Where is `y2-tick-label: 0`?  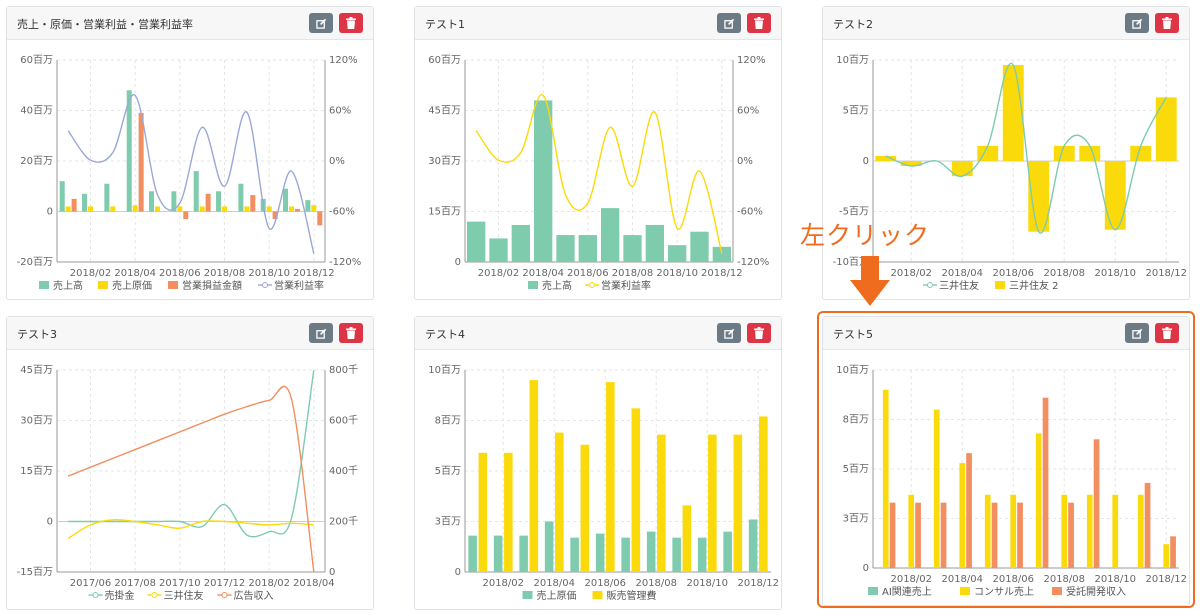 y2-tick-label: 0 is located at coordinates (332, 572).